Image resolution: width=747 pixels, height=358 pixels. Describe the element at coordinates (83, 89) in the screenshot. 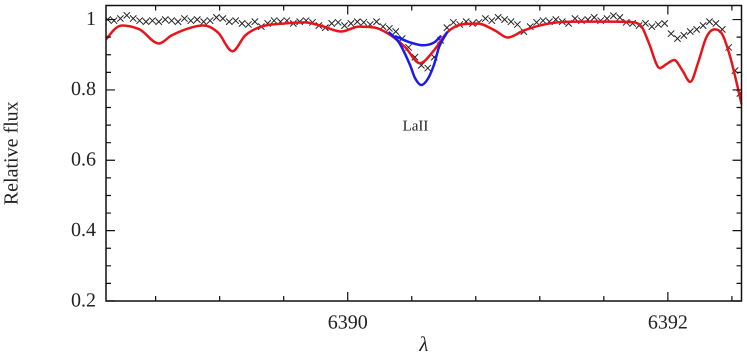

I see `y-tick-label: 0.8` at that location.